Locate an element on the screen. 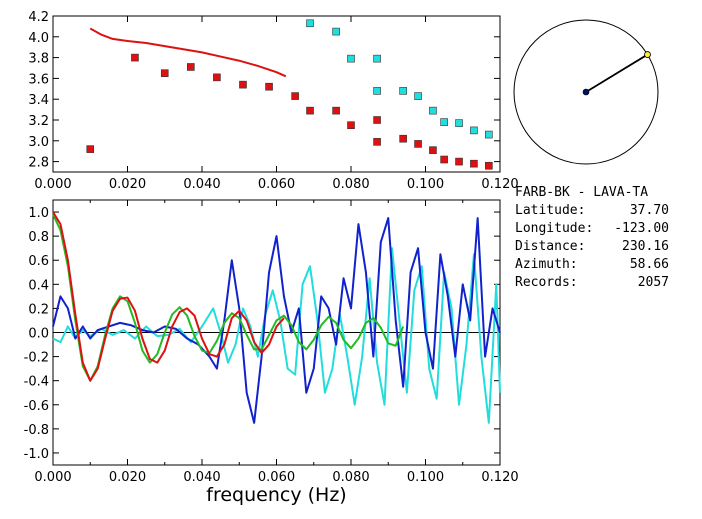 Image resolution: width=702 pixels, height=519 pixels. info-value: 58.66 is located at coordinates (649, 264).